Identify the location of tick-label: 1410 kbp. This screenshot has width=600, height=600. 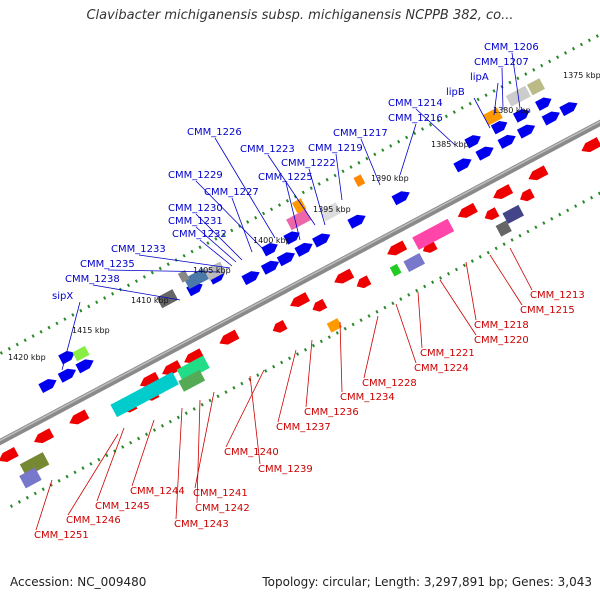
(150, 300).